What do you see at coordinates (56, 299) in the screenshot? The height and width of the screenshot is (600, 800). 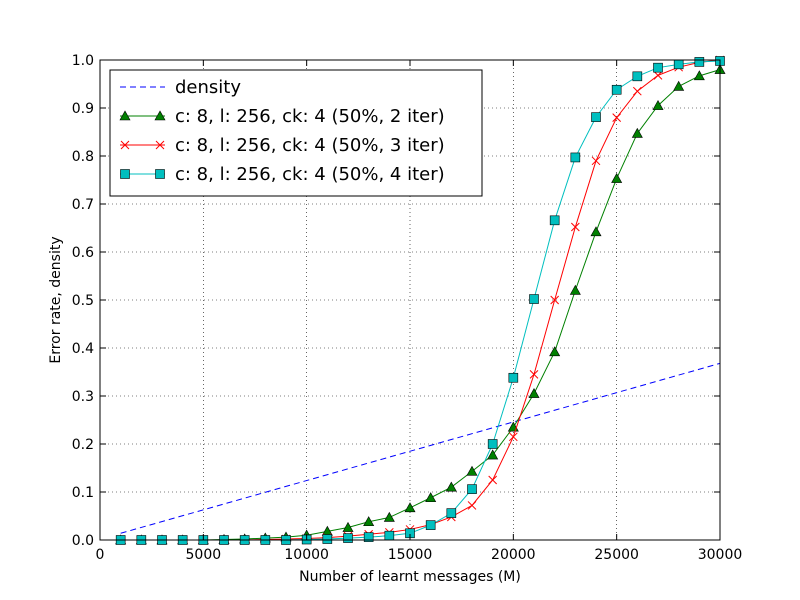 I see `y-axis-label: Error rate, density` at bounding box center [56, 299].